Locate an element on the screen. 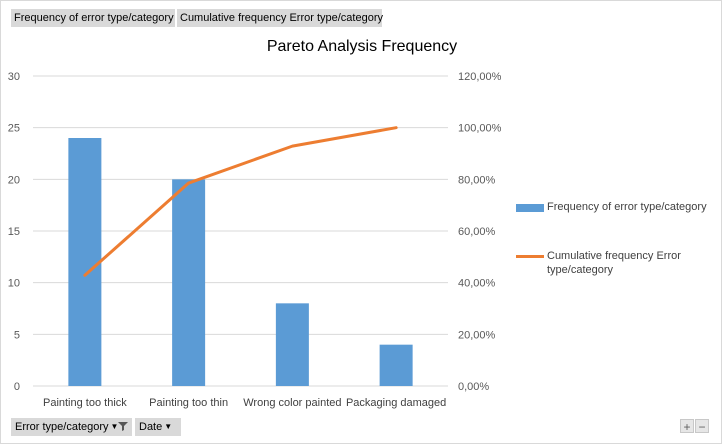 Image resolution: width=722 pixels, height=444 pixels. expand-button: + is located at coordinates (687, 426).